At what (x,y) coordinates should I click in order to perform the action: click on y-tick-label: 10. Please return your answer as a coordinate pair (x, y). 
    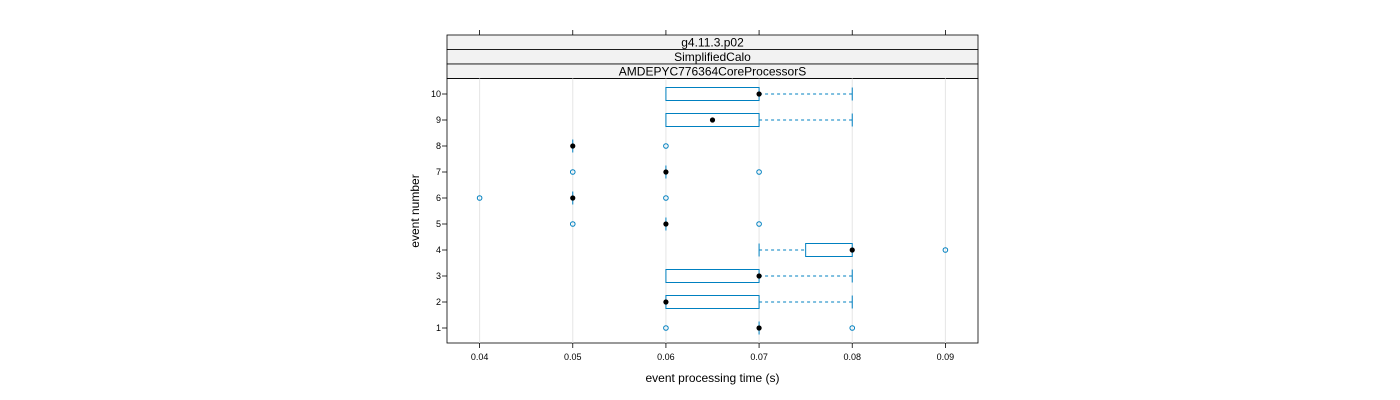
    Looking at the image, I should click on (436, 94).